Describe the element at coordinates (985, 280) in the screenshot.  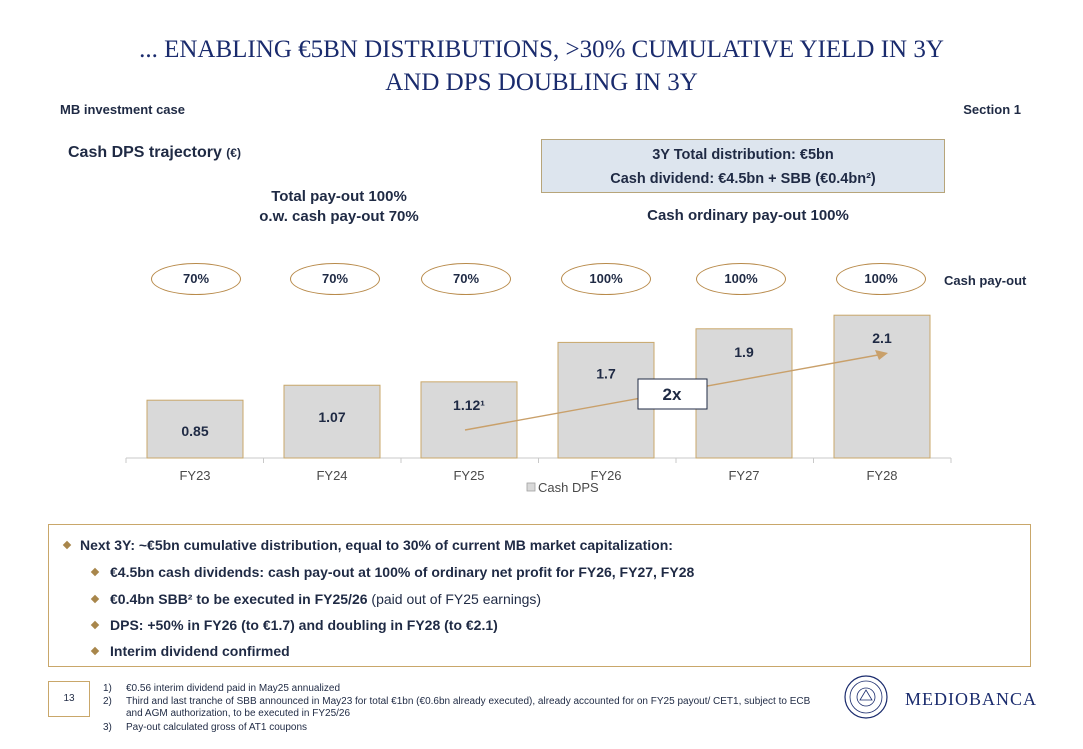
I see `cash-payout-label: Cash pay-out` at that location.